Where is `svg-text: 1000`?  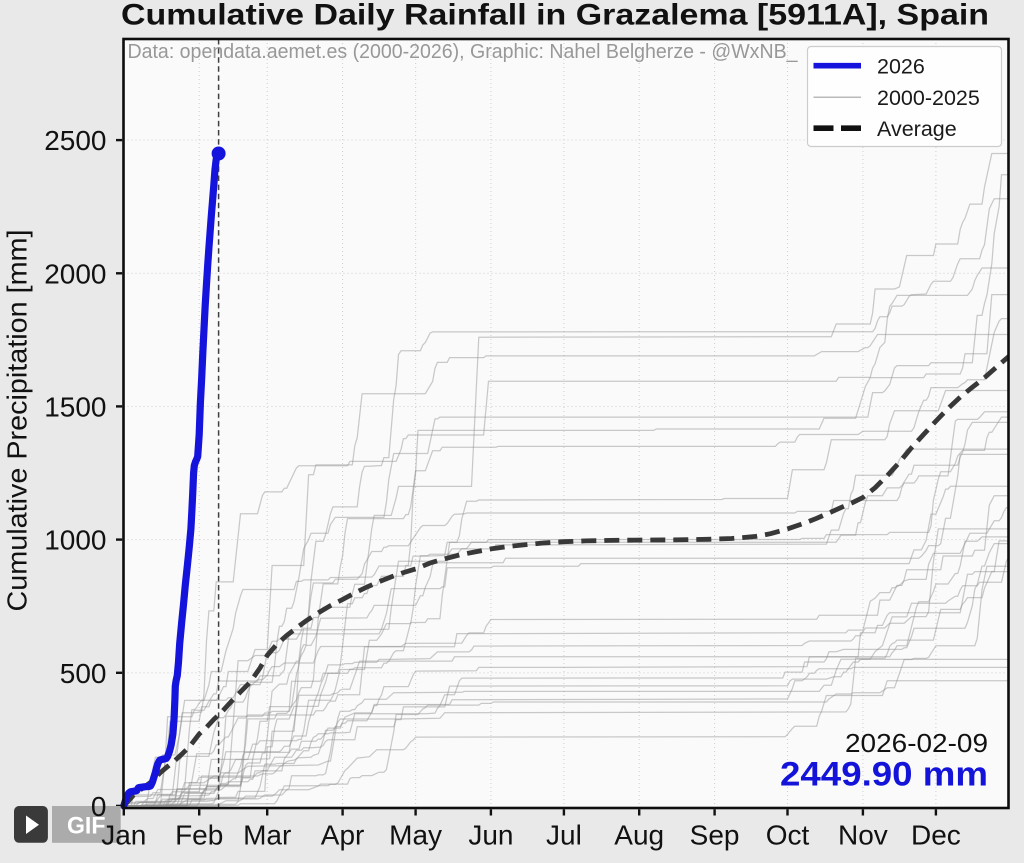 svg-text: 1000 is located at coordinates (75, 540).